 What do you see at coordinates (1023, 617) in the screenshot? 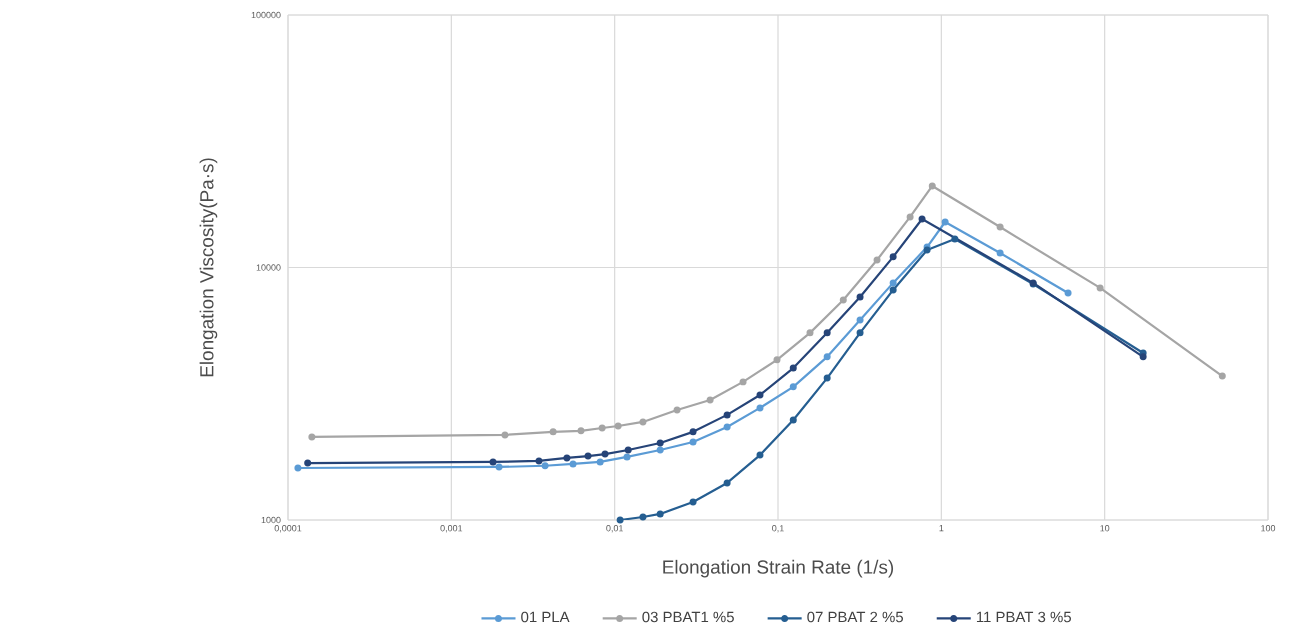
I see `legend-label: 11 PBAT 3 %5` at bounding box center [1023, 617].